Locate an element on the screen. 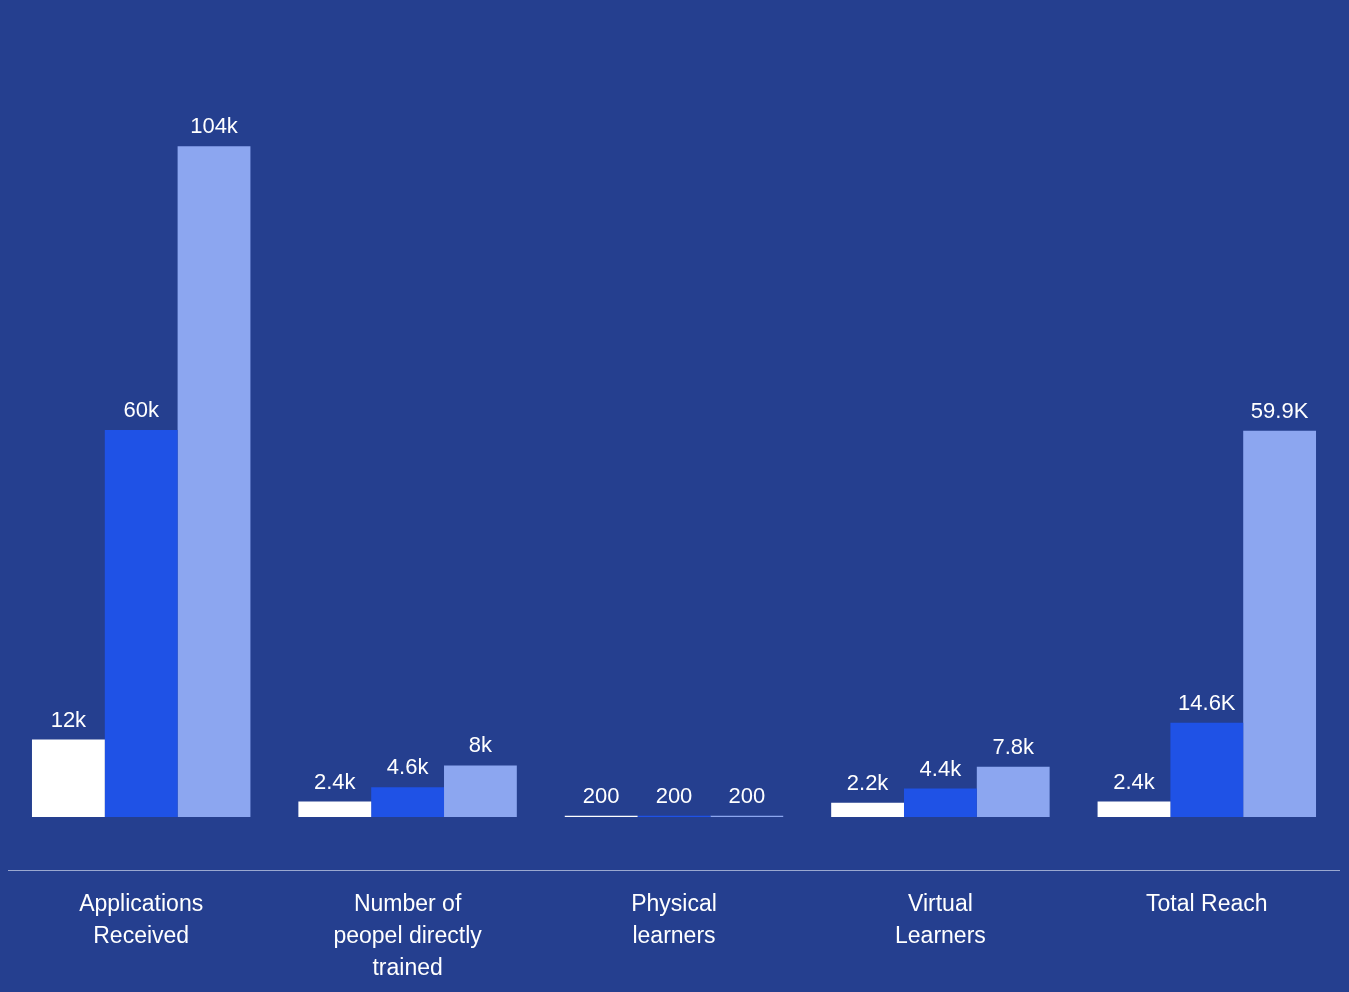 The image size is (1349, 992). x-tick-label: Physical learners is located at coordinates (674, 918).